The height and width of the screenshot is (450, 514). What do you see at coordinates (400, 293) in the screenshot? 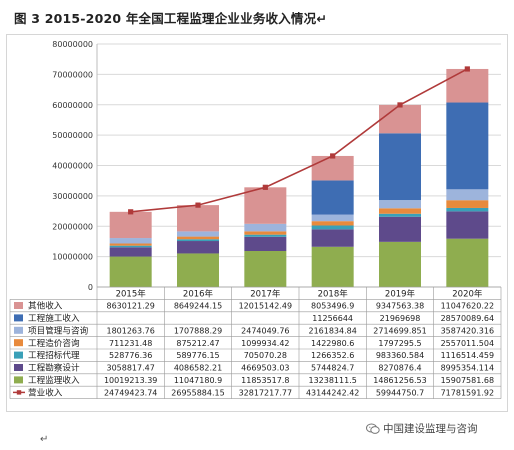
I see `x-category-label: 2019年` at bounding box center [400, 293].